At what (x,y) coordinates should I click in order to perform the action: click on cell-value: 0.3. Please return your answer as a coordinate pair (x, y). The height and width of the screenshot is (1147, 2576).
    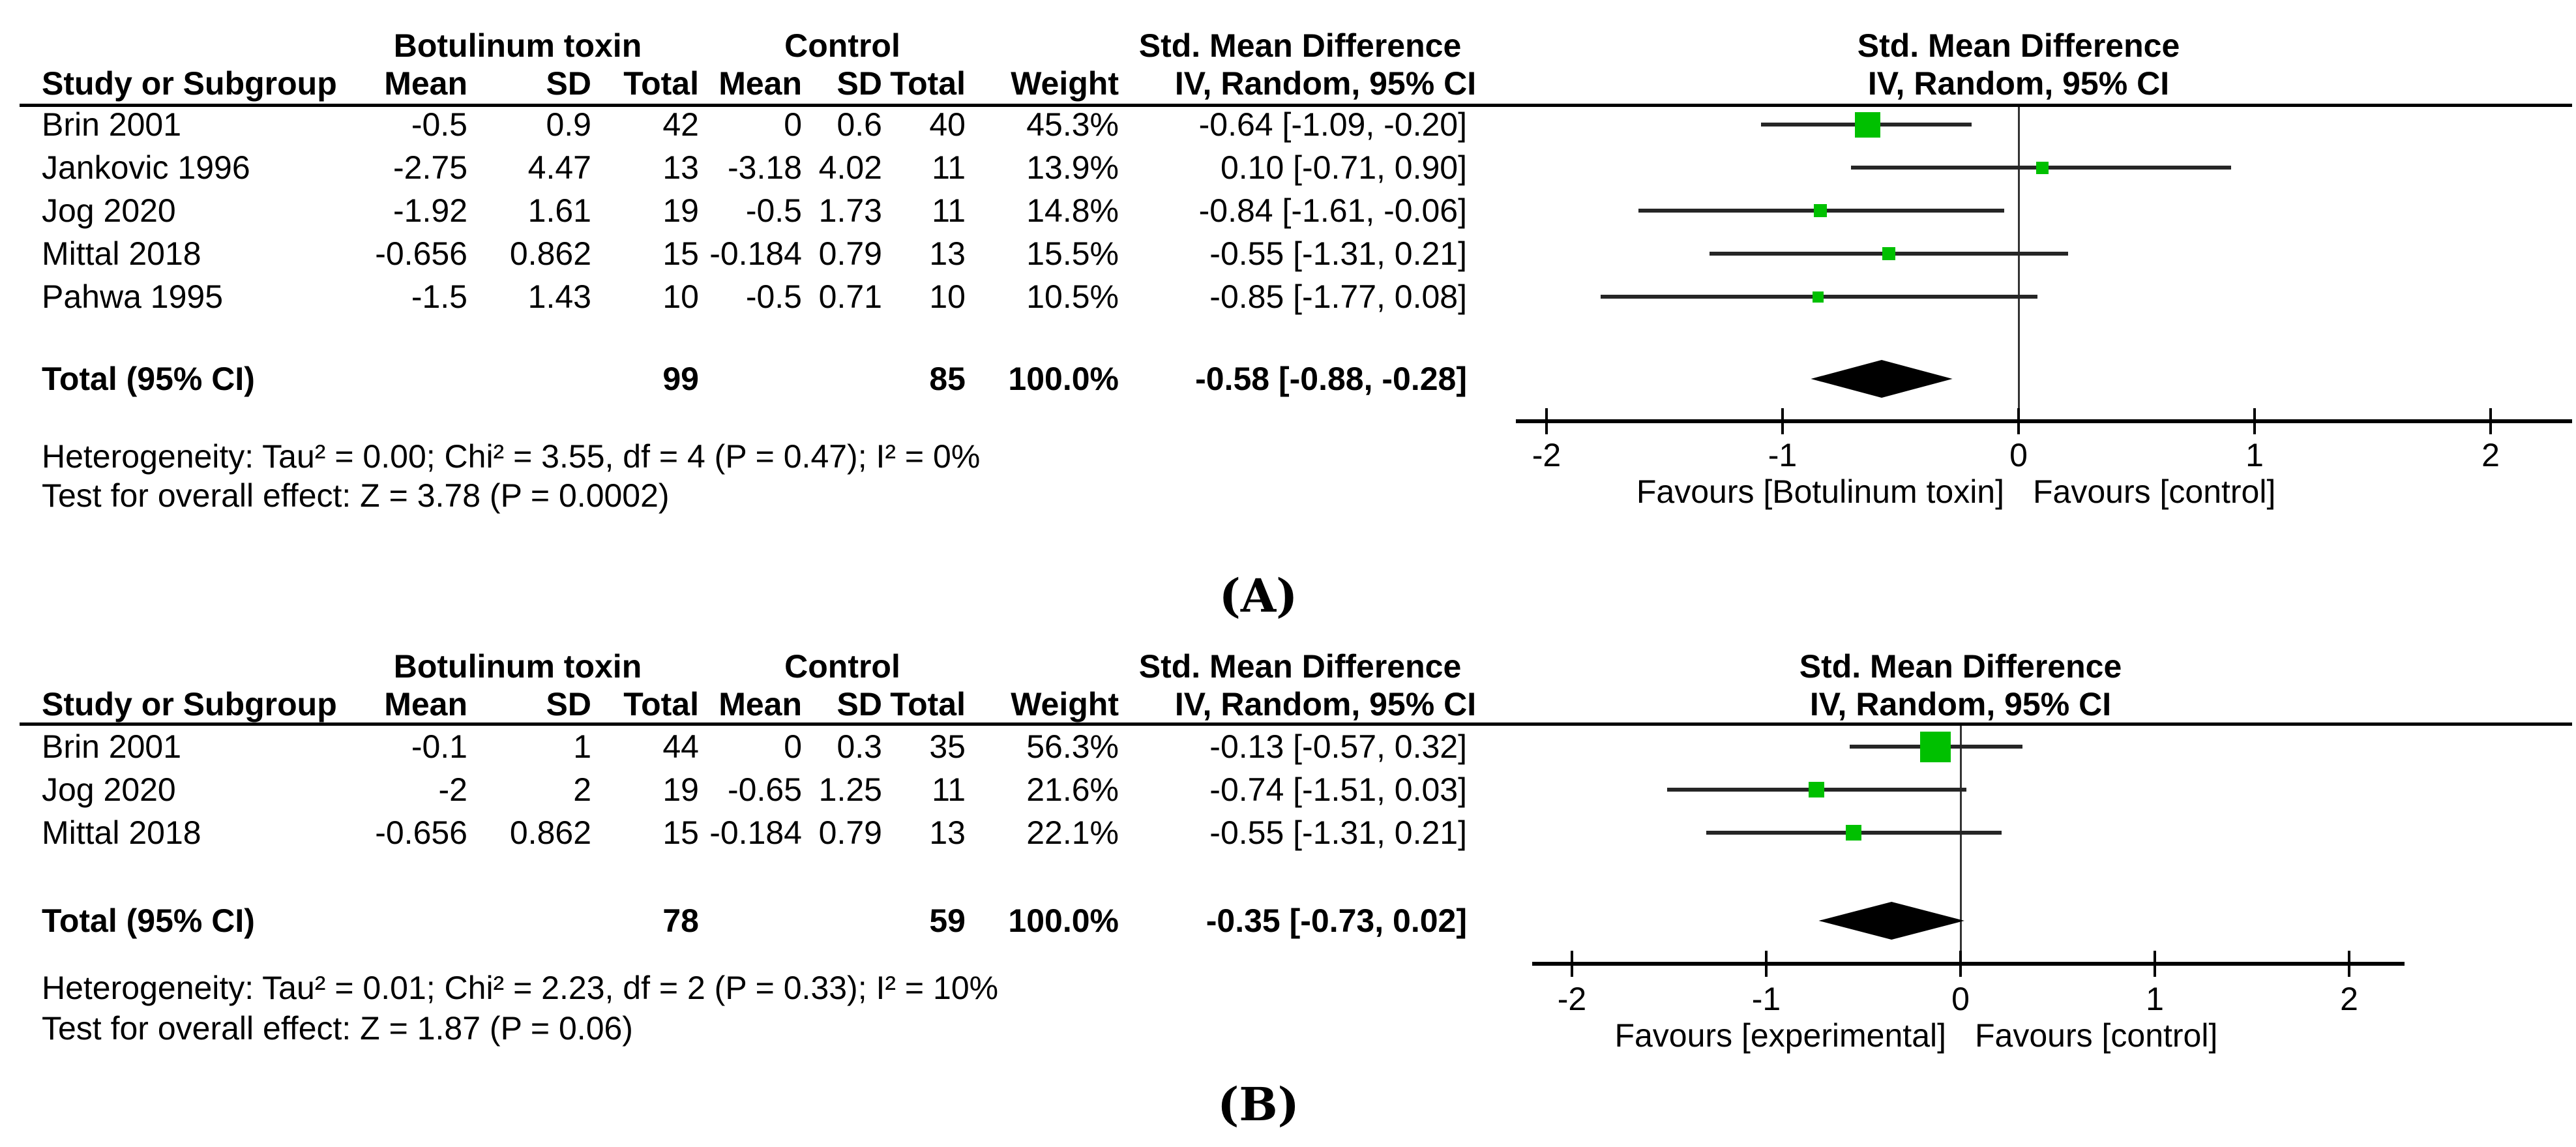
    Looking at the image, I should click on (859, 746).